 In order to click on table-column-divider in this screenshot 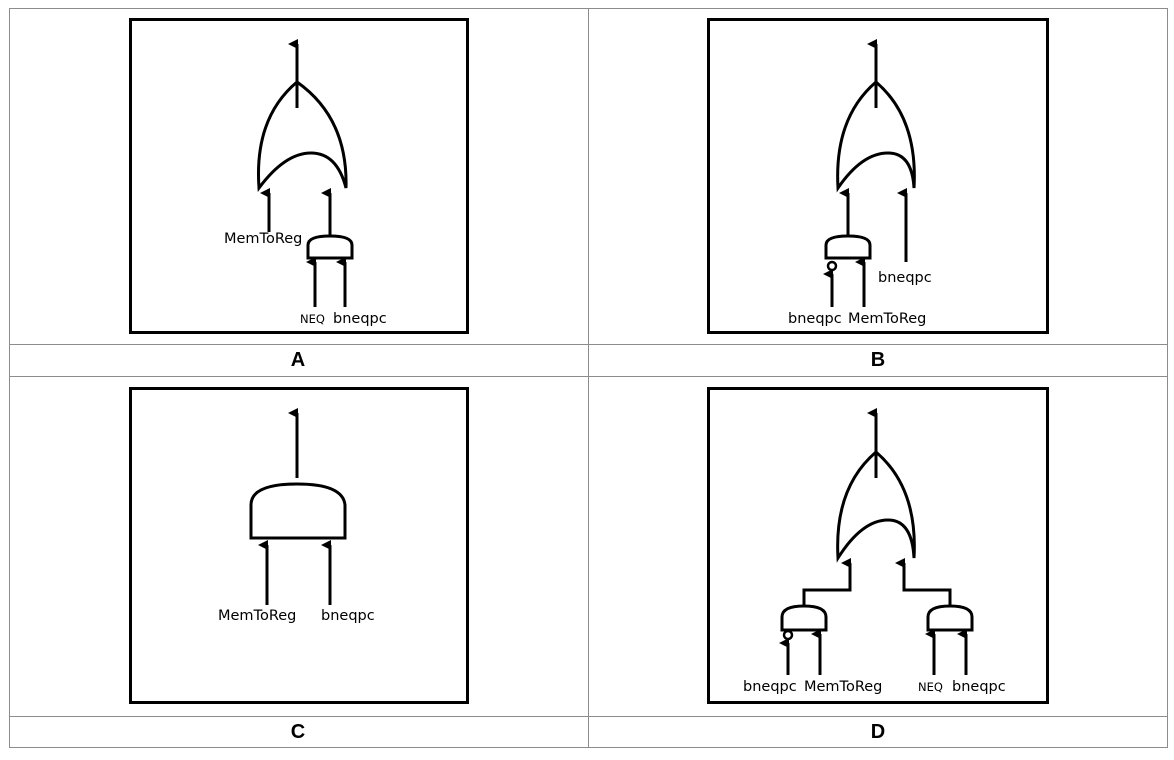, I will do `click(588, 378)`.